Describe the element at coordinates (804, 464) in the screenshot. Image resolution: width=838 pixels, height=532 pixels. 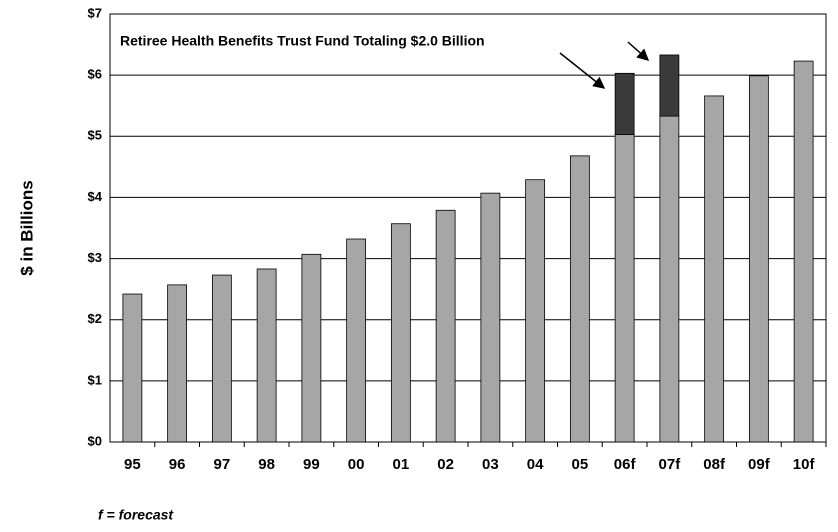
I see `x-tick-label: 10f` at that location.